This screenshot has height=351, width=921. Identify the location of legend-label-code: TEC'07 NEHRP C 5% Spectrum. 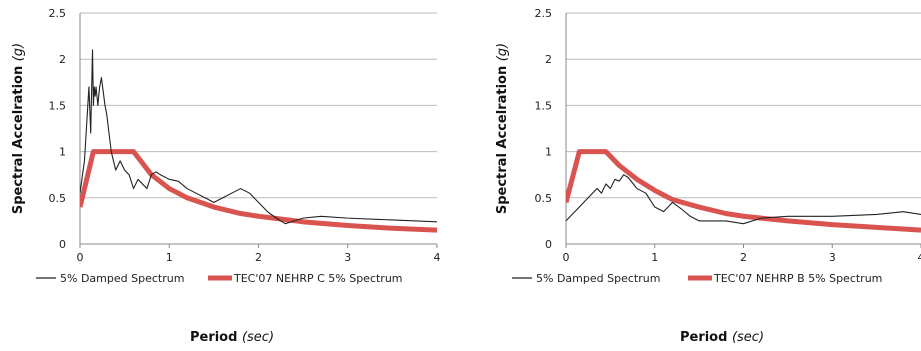
(318, 278).